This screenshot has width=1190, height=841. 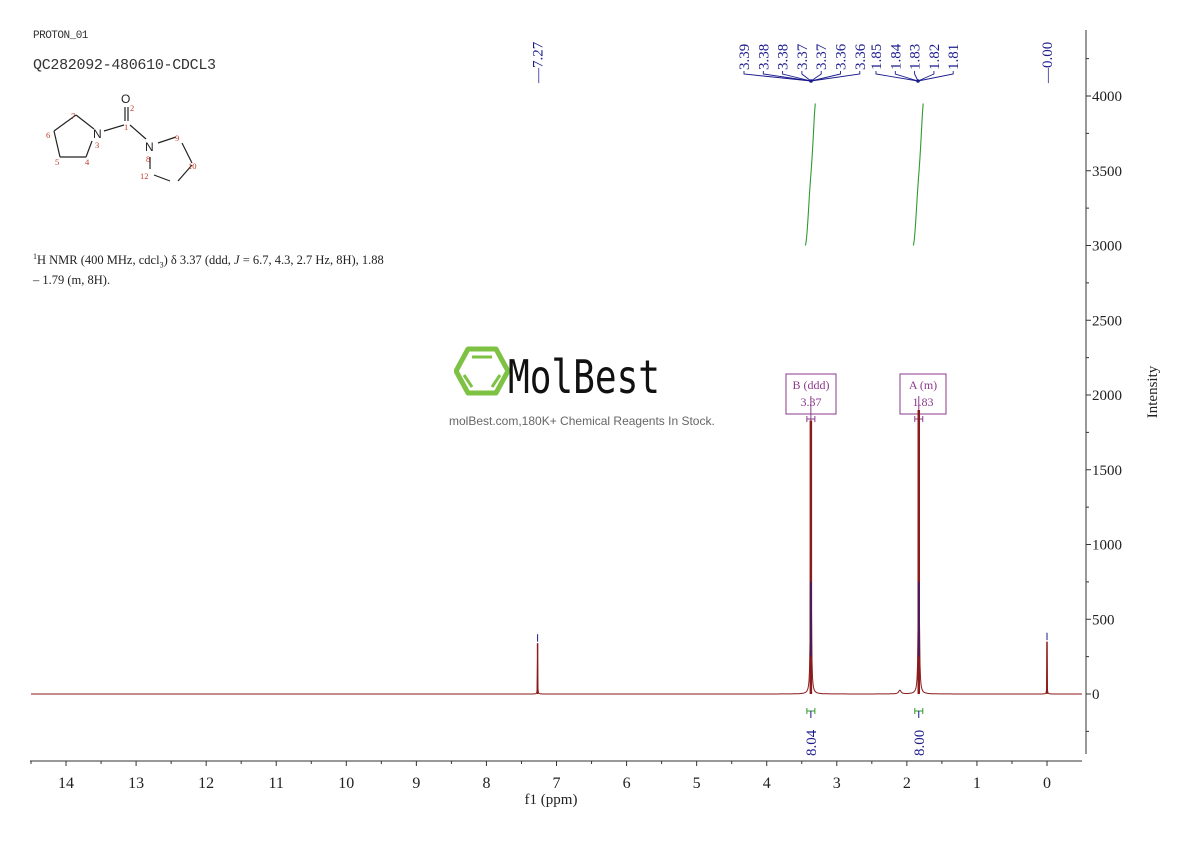 I want to click on svg-text: 5, so click(x=57, y=162).